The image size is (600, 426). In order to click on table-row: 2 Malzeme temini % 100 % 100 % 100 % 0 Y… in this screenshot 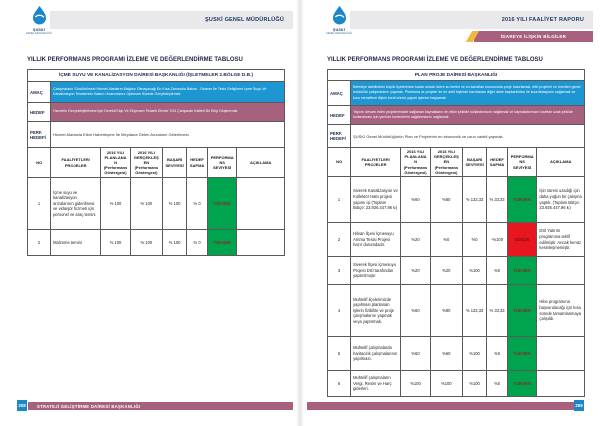, I will do `click(155, 242)`.